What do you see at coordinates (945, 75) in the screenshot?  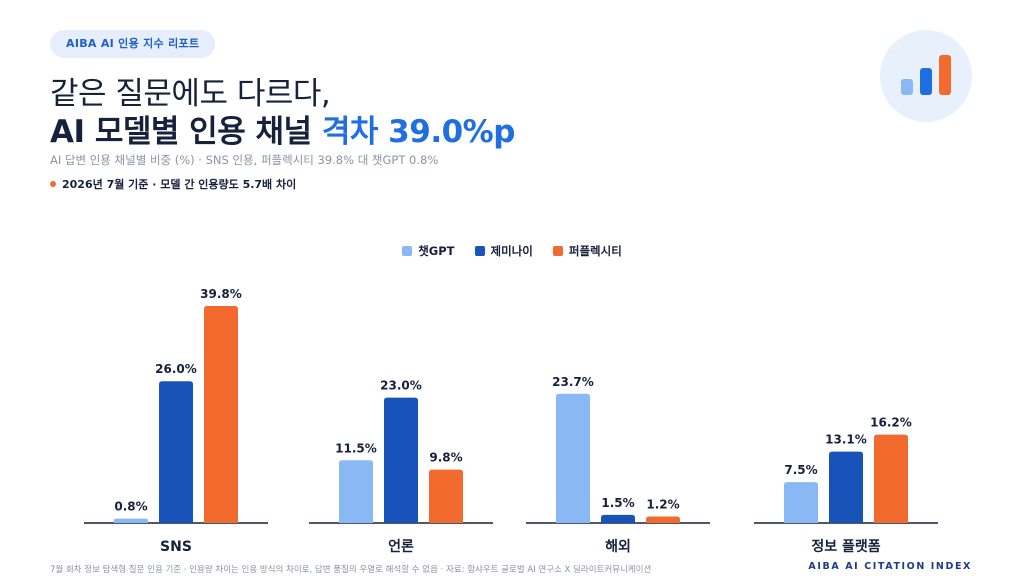 I see `logo-bar-orange` at bounding box center [945, 75].